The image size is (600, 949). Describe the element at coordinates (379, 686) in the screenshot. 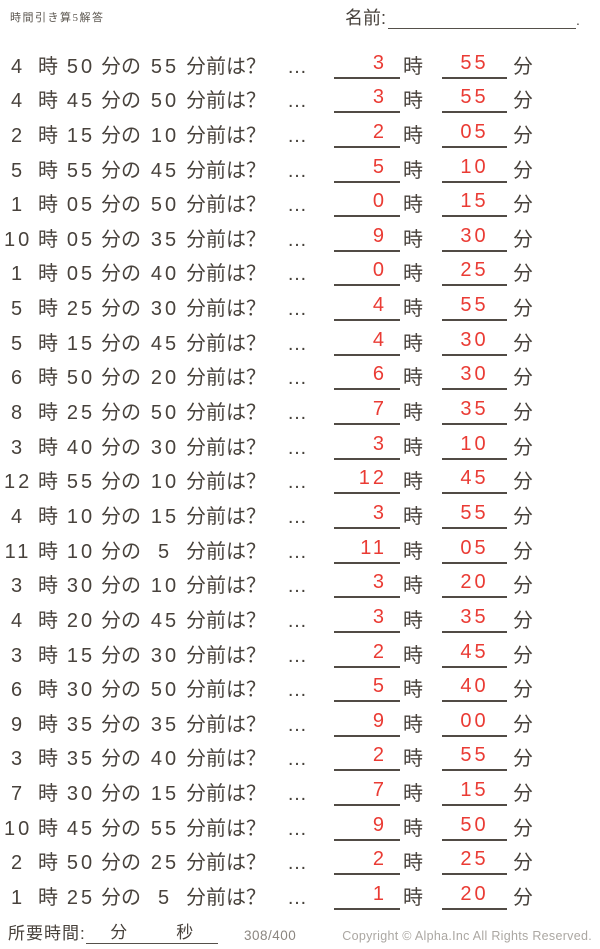

I see `answer-hour-value: 5` at that location.